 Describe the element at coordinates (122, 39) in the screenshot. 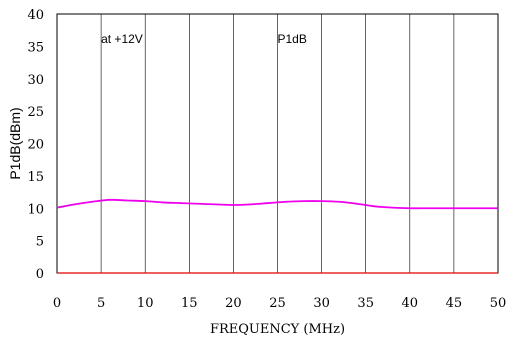

I see `annotation-0: at +12V` at that location.